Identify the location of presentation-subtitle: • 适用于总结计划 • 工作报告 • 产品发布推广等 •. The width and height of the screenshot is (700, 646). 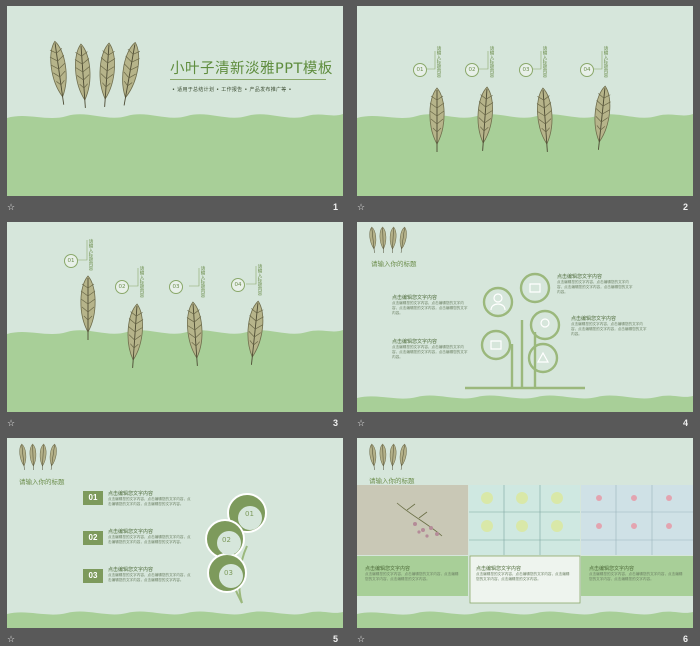
(232, 90).